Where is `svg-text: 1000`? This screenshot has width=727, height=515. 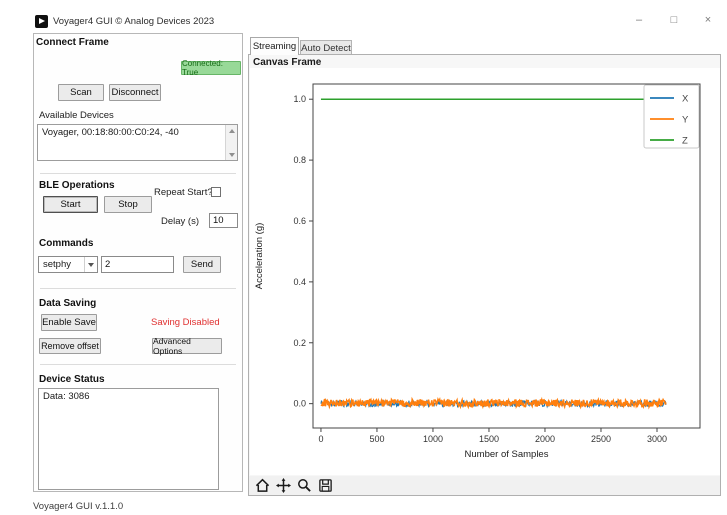
svg-text: 1000 is located at coordinates (433, 439).